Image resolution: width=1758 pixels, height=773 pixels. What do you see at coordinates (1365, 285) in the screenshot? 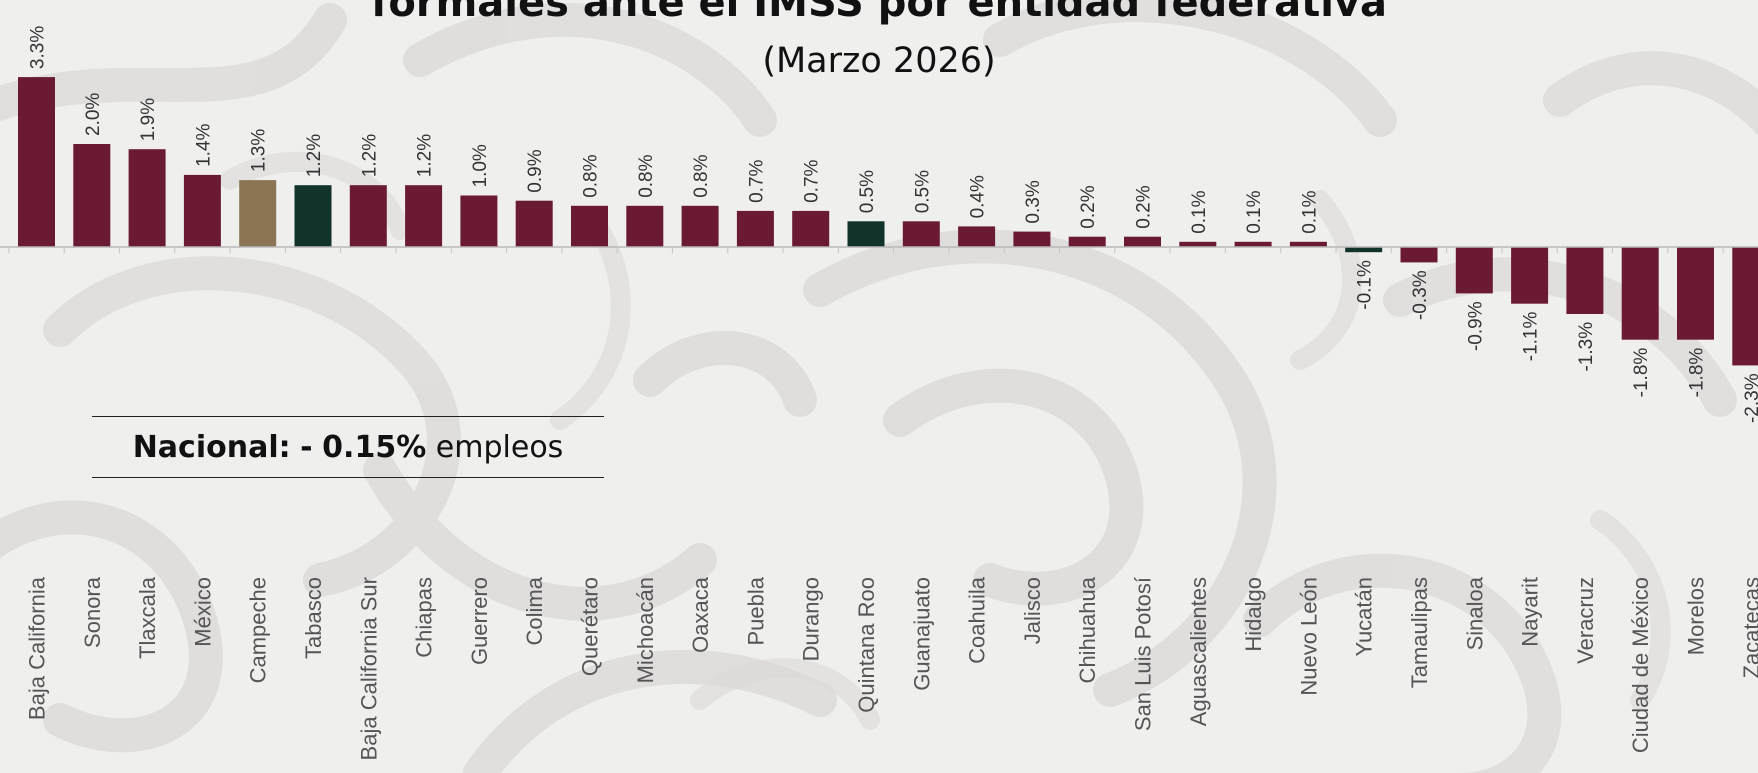
I see `data-label: -0.1%` at bounding box center [1365, 285].